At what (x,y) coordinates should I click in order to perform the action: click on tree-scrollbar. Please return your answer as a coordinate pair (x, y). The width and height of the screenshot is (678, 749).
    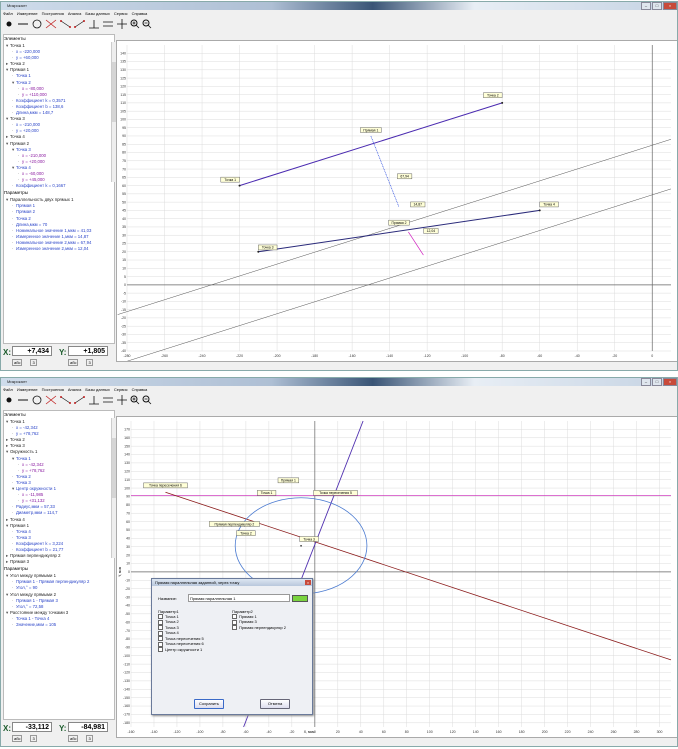
    Looking at the image, I should click on (113, 488).